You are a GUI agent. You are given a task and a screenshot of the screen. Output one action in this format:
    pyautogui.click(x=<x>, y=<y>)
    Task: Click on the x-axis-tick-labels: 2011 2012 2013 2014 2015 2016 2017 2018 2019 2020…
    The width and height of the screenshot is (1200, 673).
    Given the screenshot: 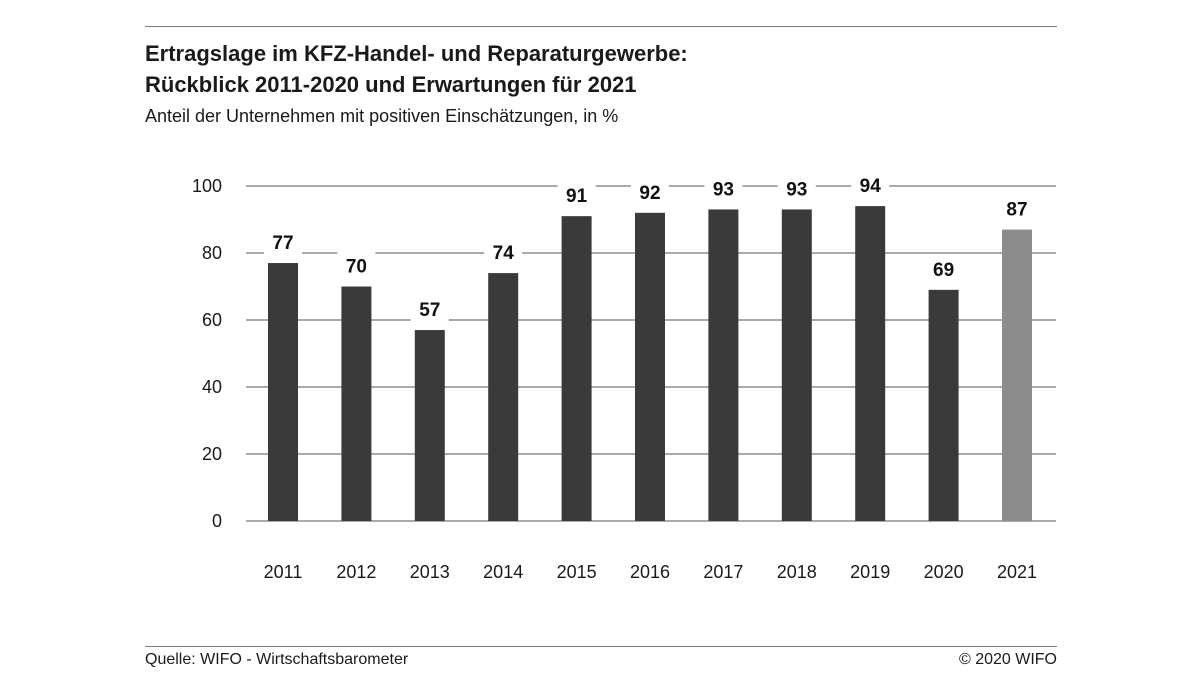 What is the action you would take?
    pyautogui.click(x=650, y=572)
    